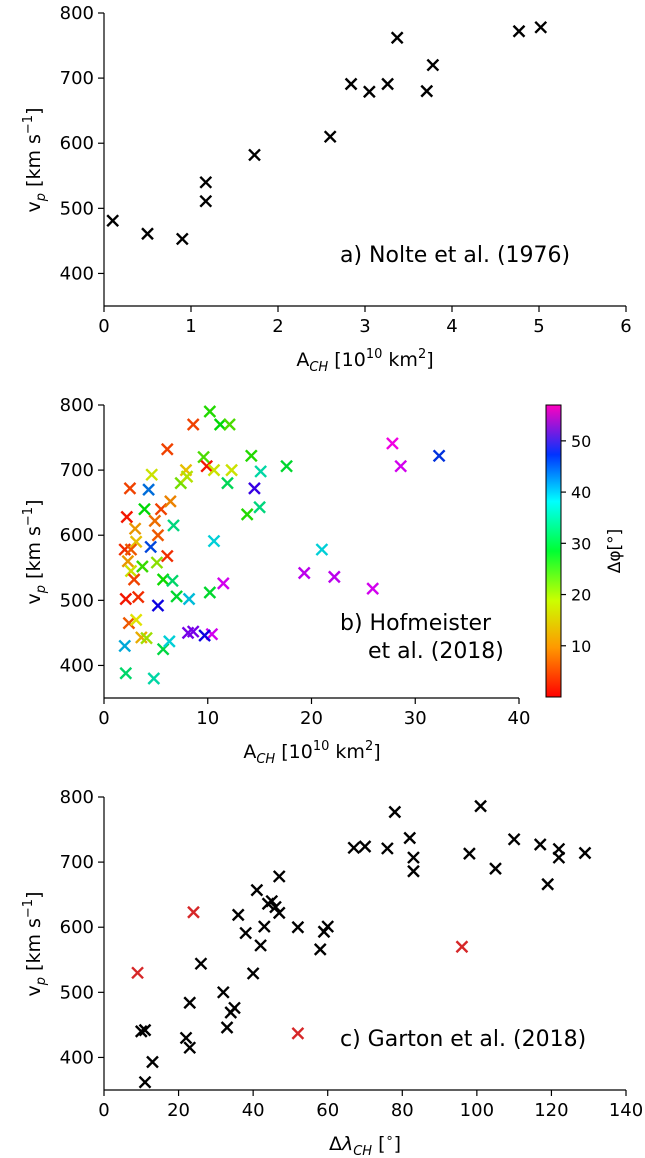 This screenshot has width=645, height=1158. Describe the element at coordinates (35, 943) in the screenshot. I see `panel-c-y-label: vp [km s−1]` at that location.